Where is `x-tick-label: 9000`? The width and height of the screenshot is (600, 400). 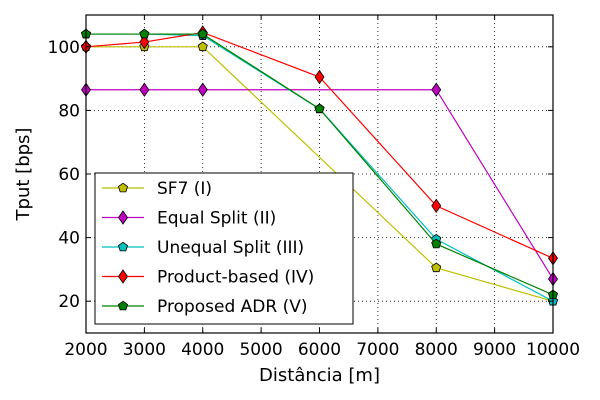
x-tick-label: 9000 is located at coordinates (494, 350).